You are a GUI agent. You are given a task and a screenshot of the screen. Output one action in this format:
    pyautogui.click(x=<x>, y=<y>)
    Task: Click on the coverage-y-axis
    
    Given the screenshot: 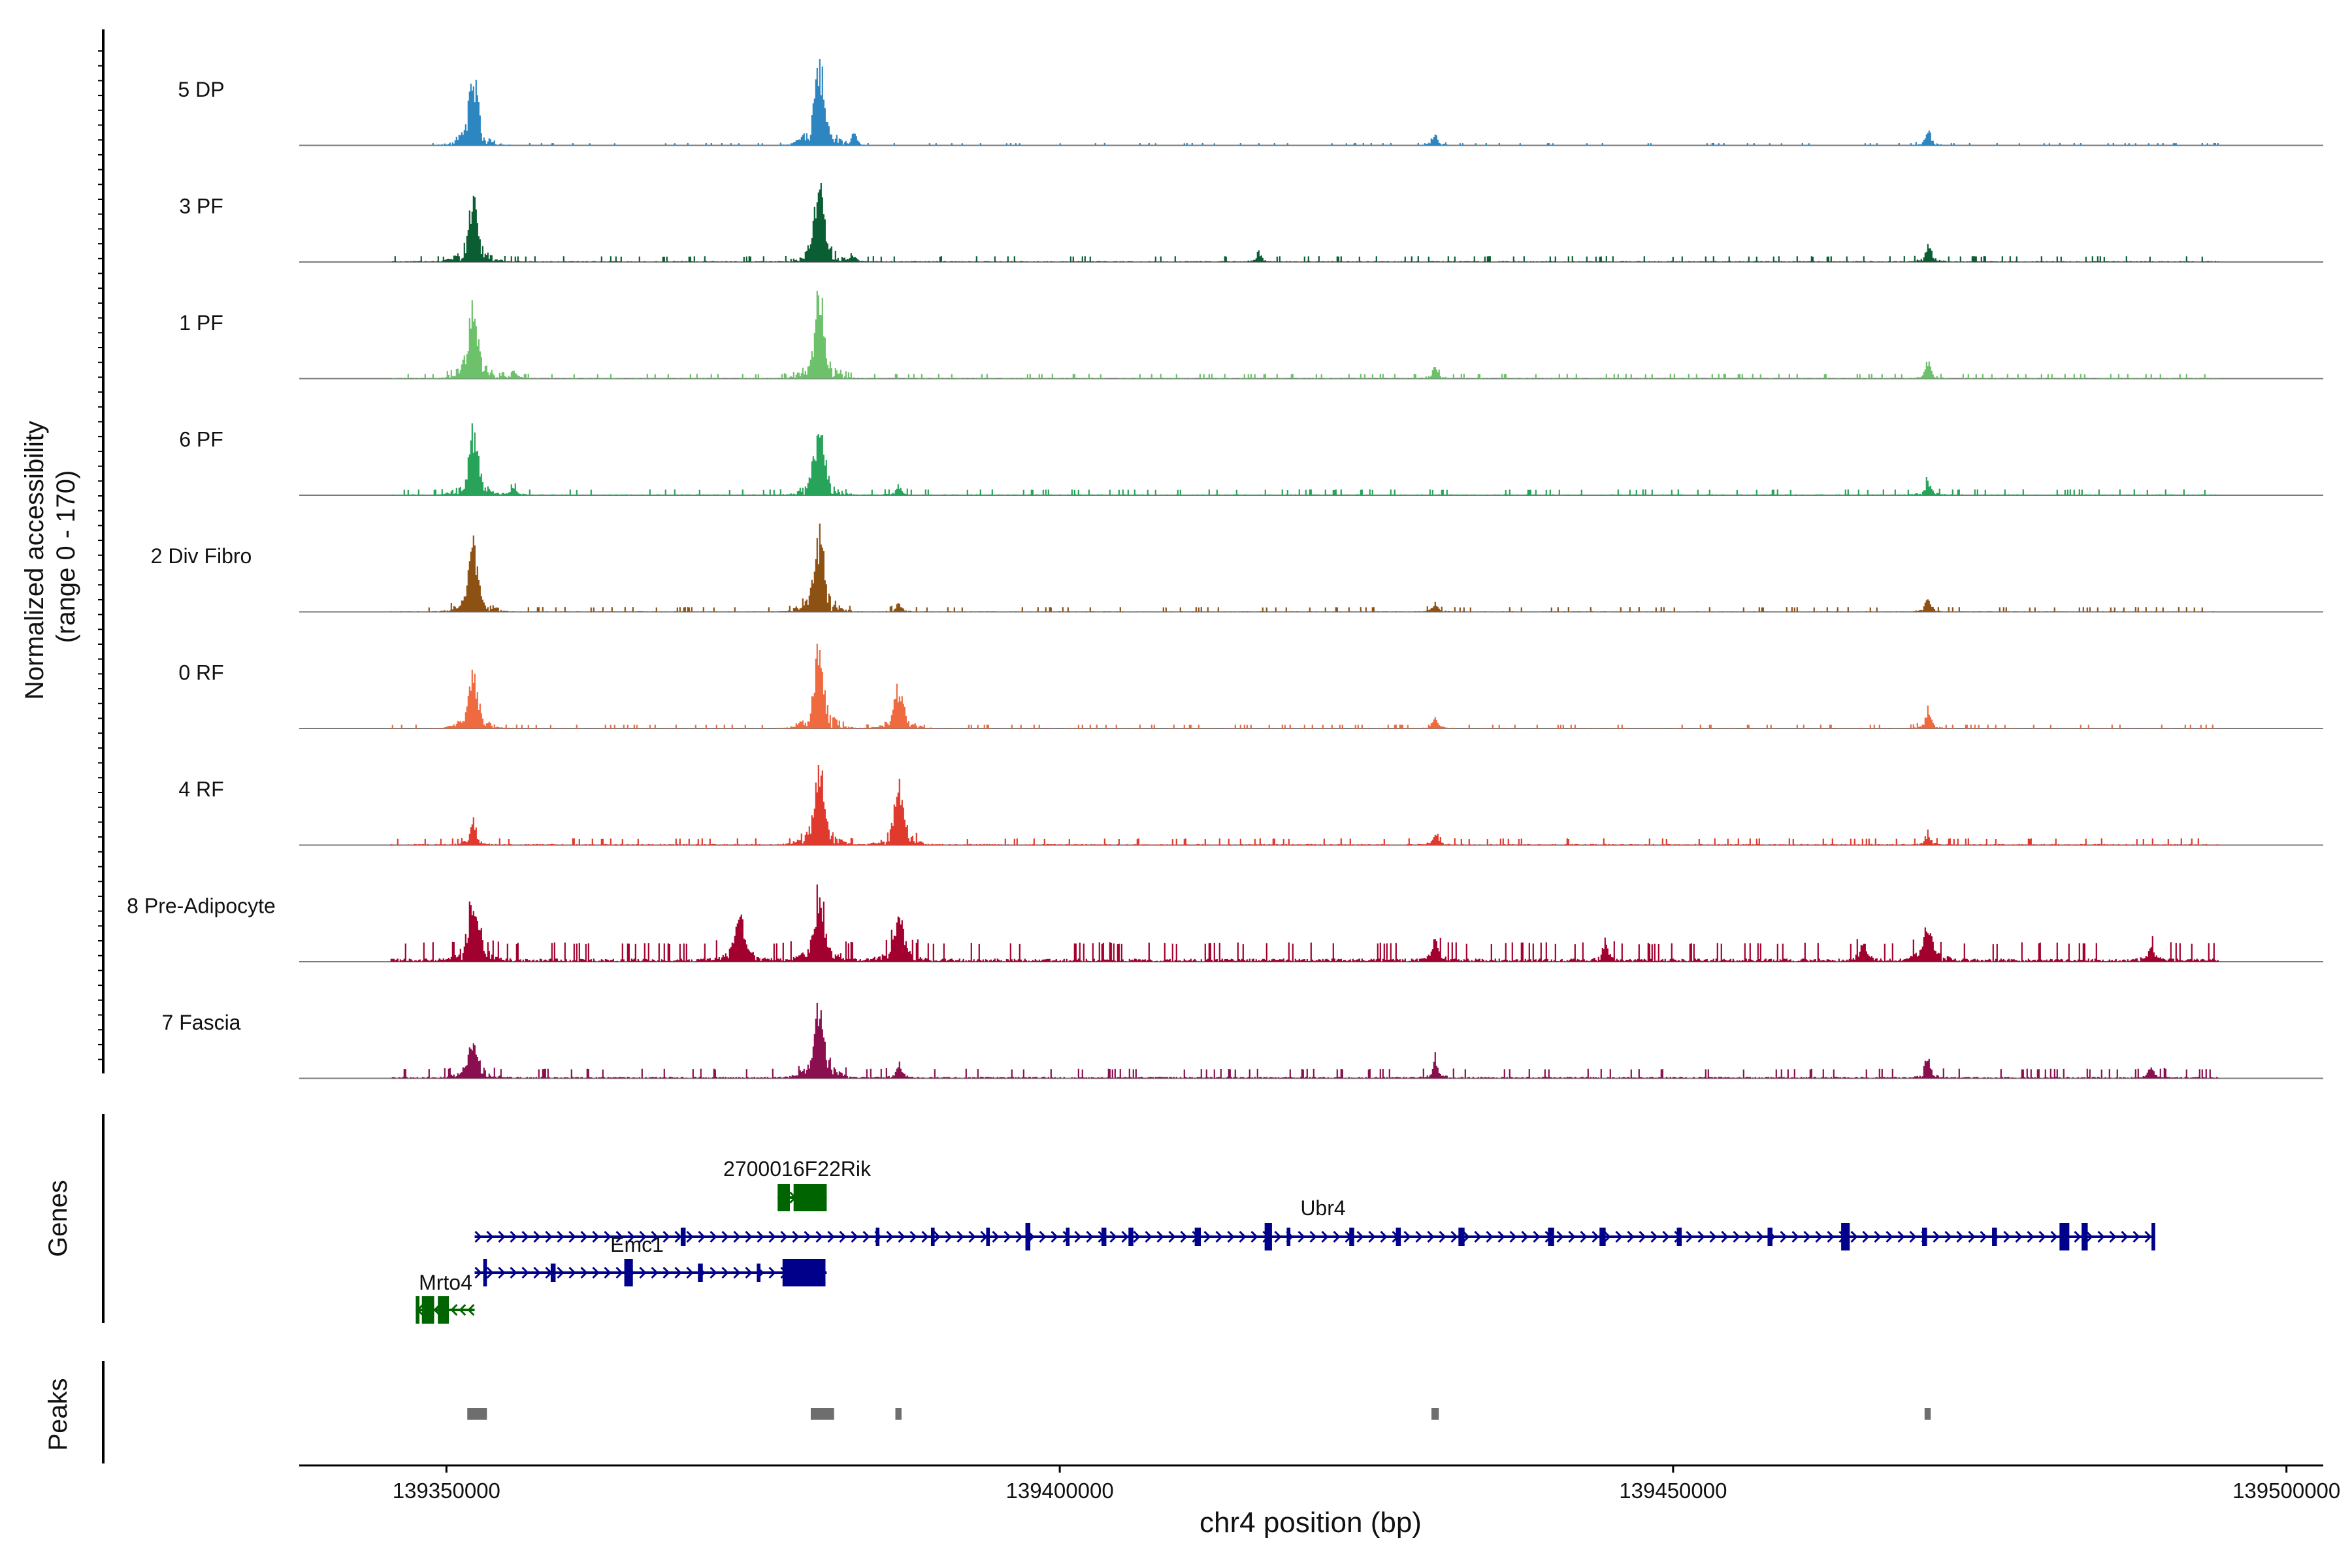 What is the action you would take?
    pyautogui.click(x=101, y=551)
    